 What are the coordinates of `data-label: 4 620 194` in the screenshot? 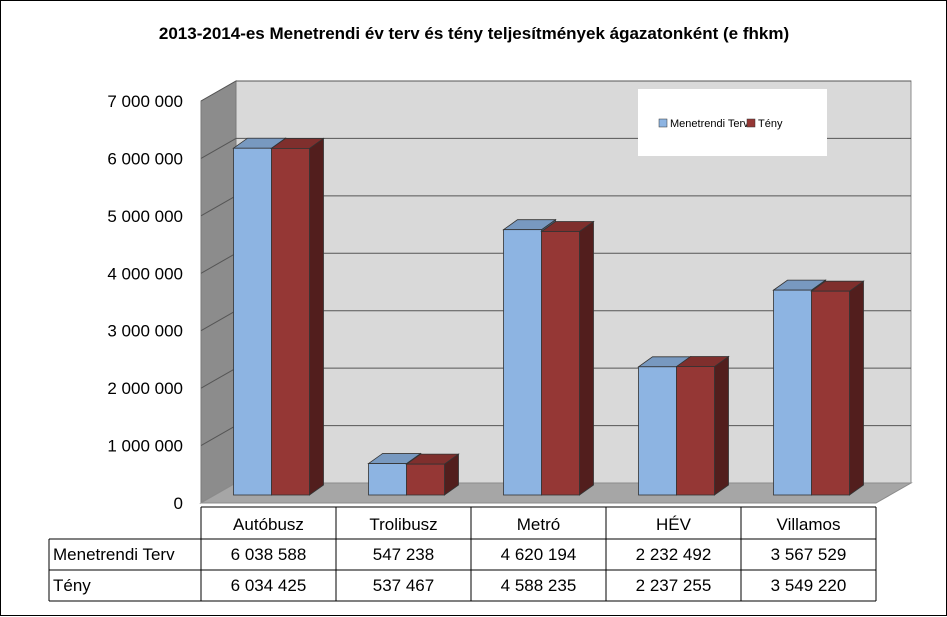 It's located at (539, 554).